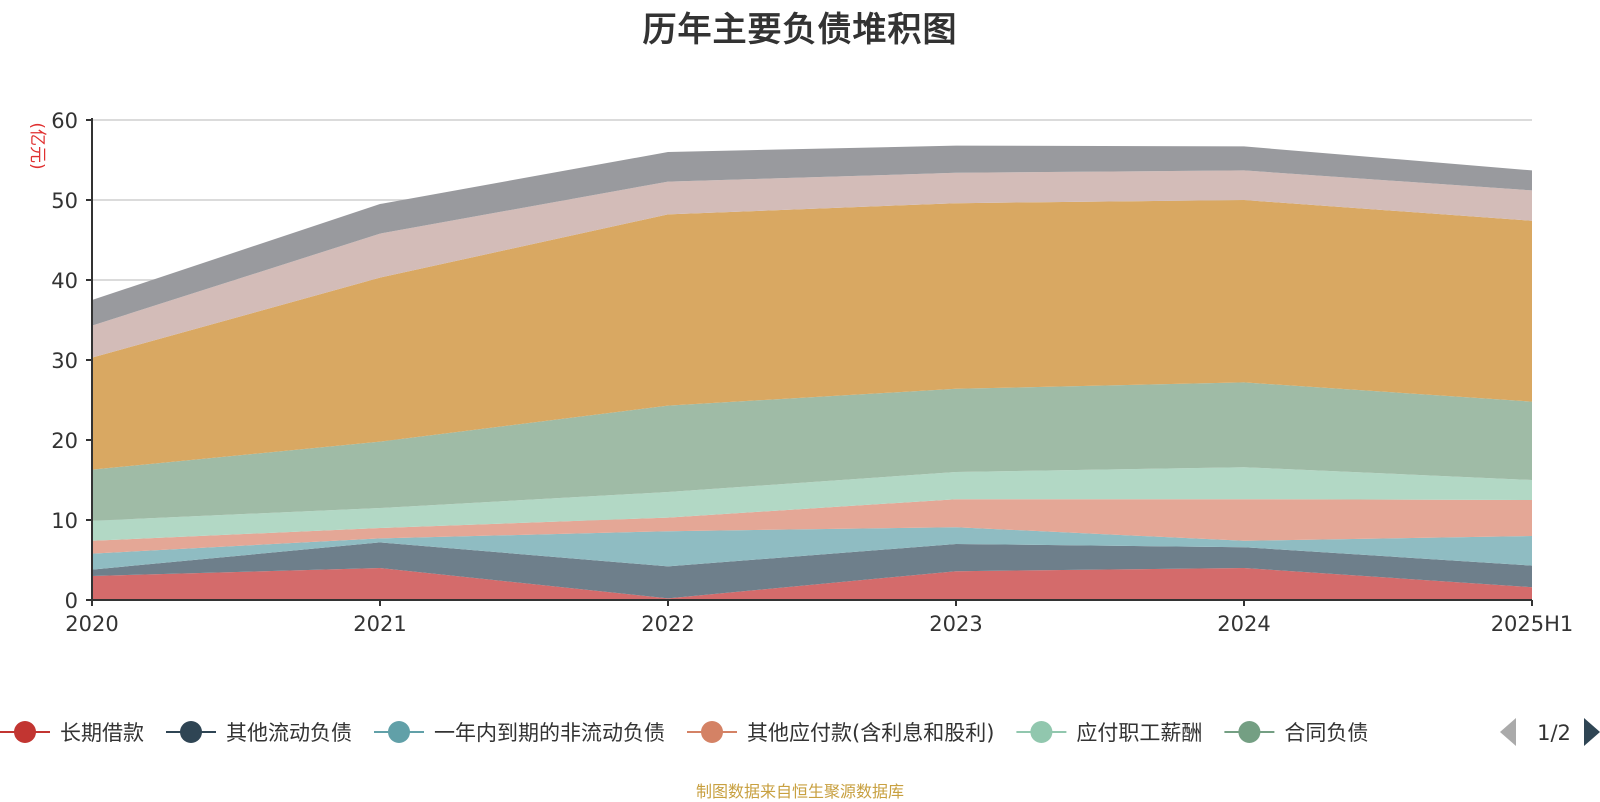 The width and height of the screenshot is (1600, 802). I want to click on y-tick-label: 40, so click(64, 281).